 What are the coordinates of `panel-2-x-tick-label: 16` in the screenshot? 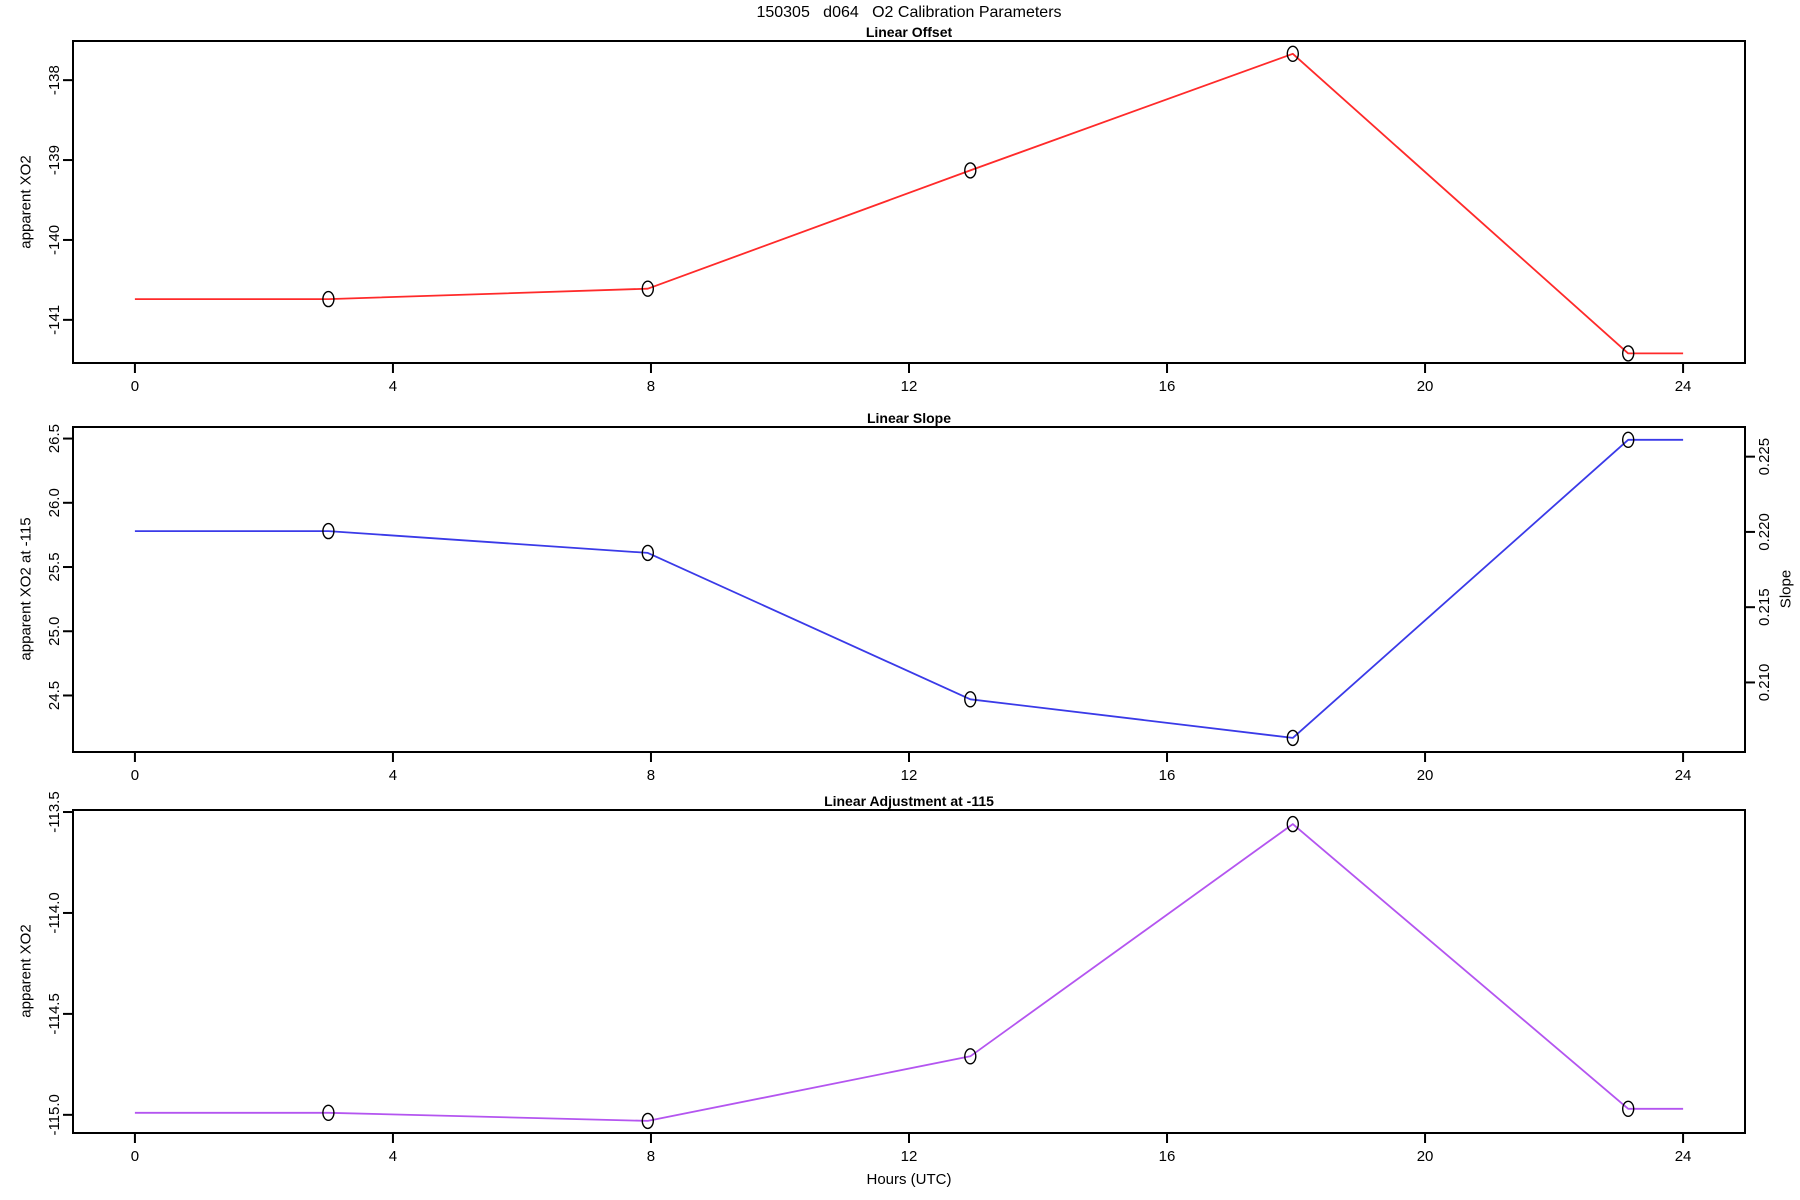 It's located at (1167, 775).